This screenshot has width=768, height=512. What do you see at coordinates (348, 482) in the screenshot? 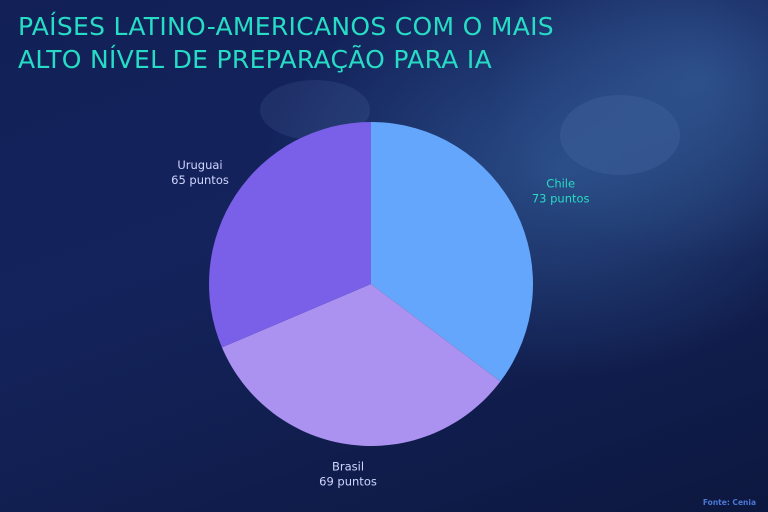
I see `slice-label-value: 69 puntos` at bounding box center [348, 482].